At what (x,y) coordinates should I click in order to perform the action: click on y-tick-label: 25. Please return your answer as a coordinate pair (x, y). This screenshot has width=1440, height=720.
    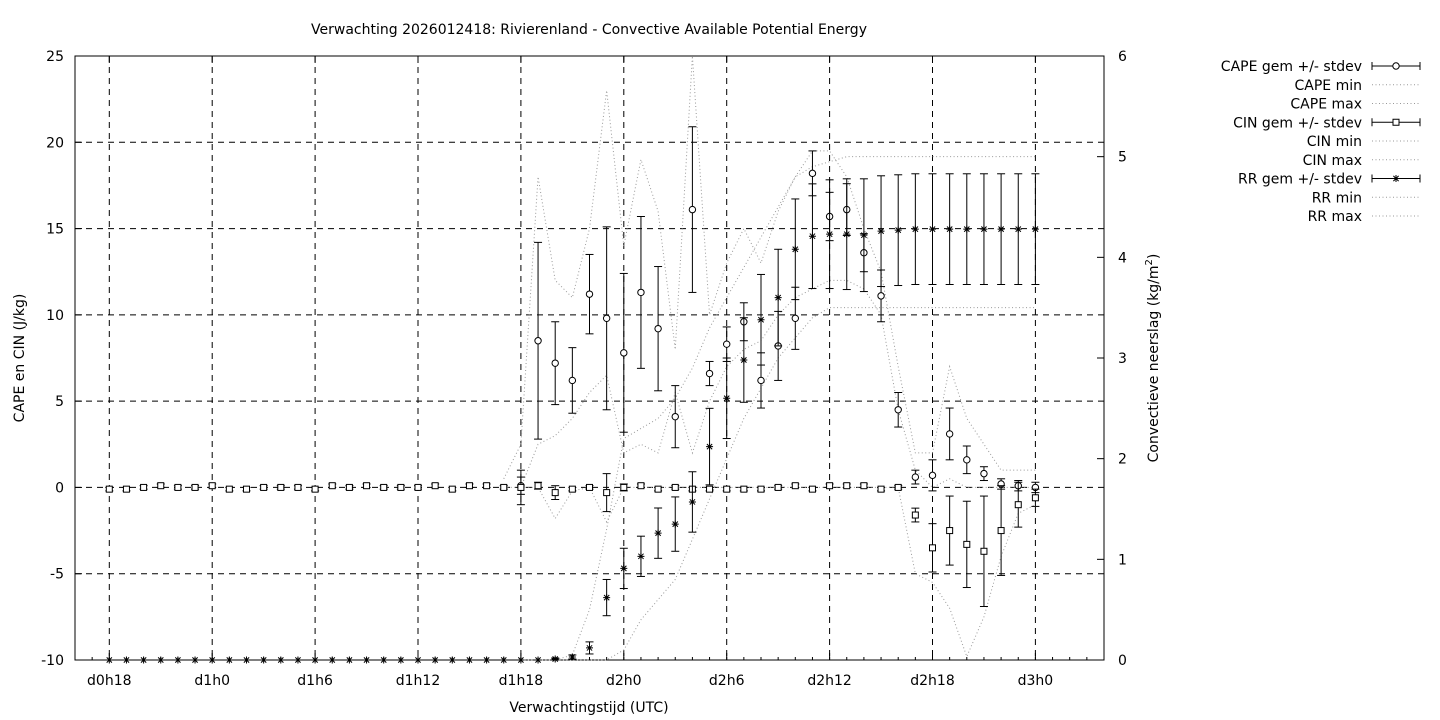
    Looking at the image, I should click on (55, 57).